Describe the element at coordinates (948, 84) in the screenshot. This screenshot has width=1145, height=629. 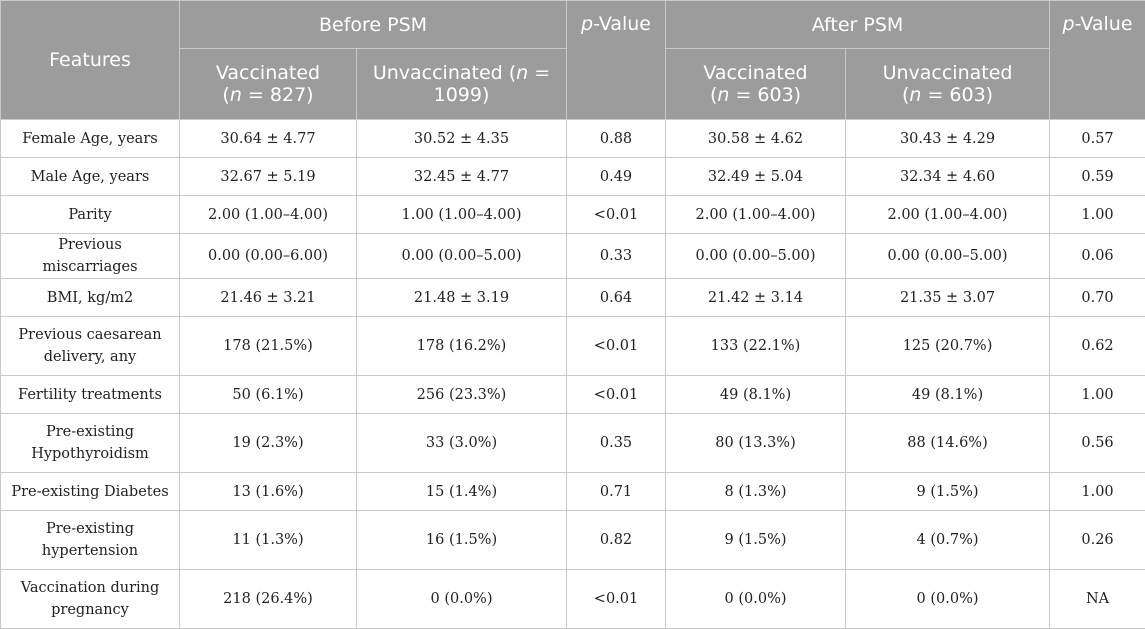
I see `header-after-unvaccinated: Unvaccinated(n = 603)` at that location.